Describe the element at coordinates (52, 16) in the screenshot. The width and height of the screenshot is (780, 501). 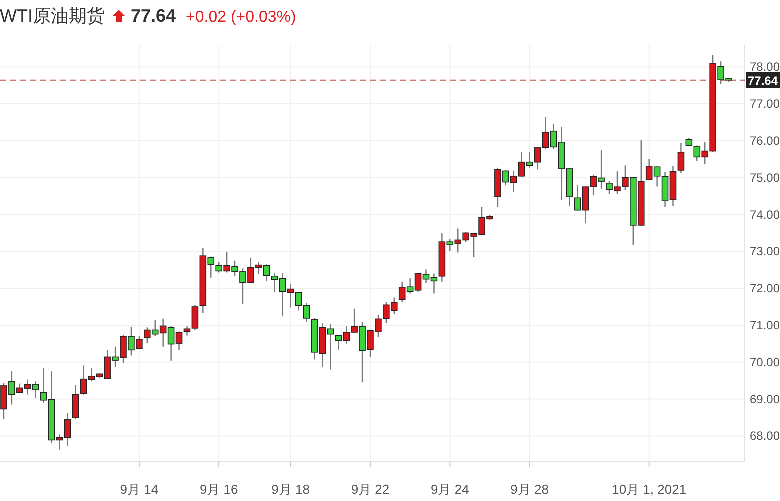
I see `title: WTI原油期货` at that location.